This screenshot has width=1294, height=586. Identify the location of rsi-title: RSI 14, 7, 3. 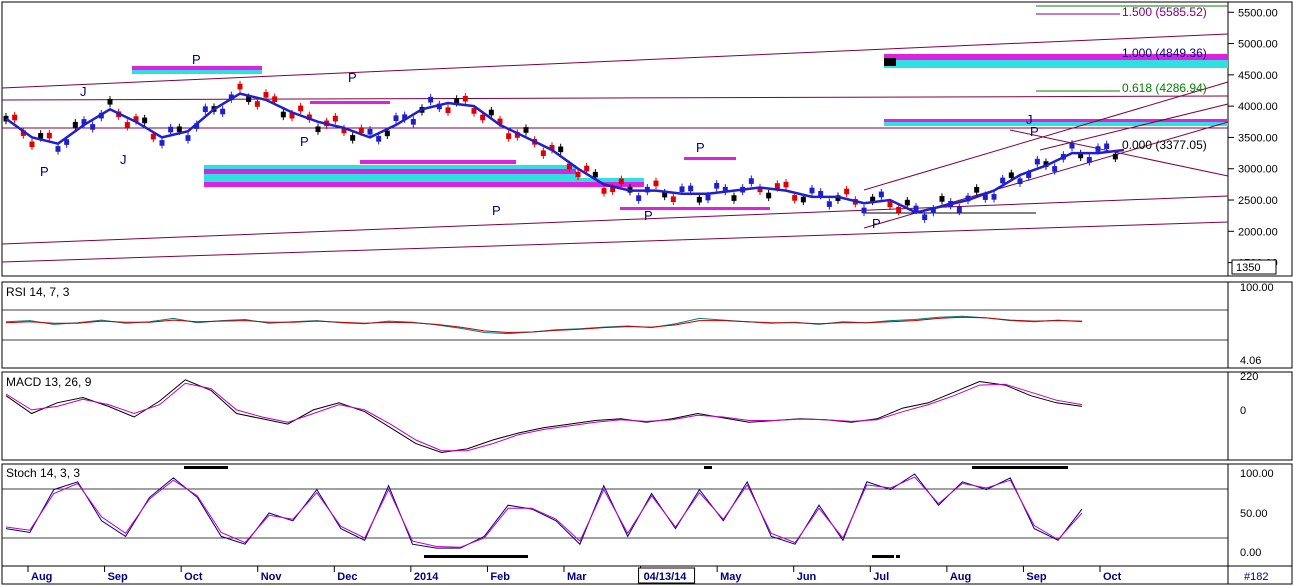
(38, 292).